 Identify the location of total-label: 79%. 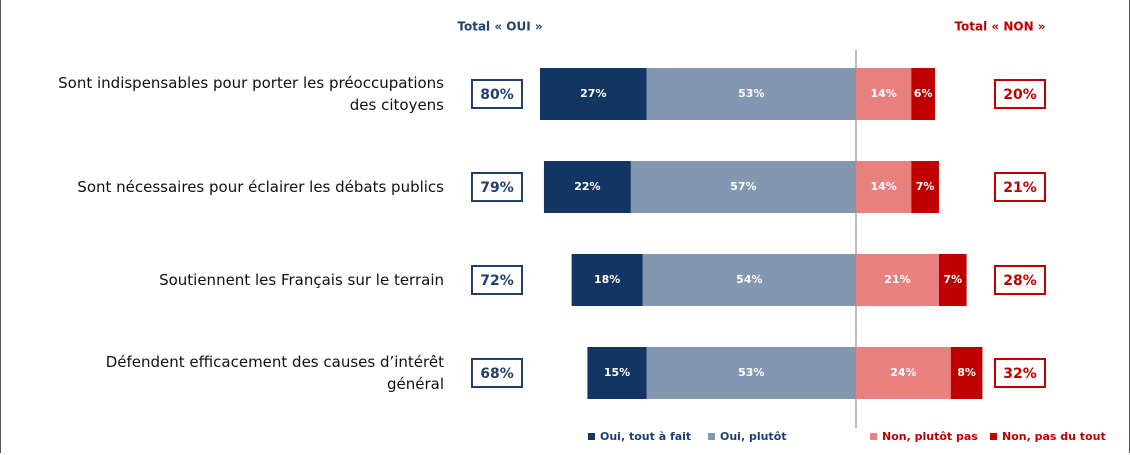
(497, 188).